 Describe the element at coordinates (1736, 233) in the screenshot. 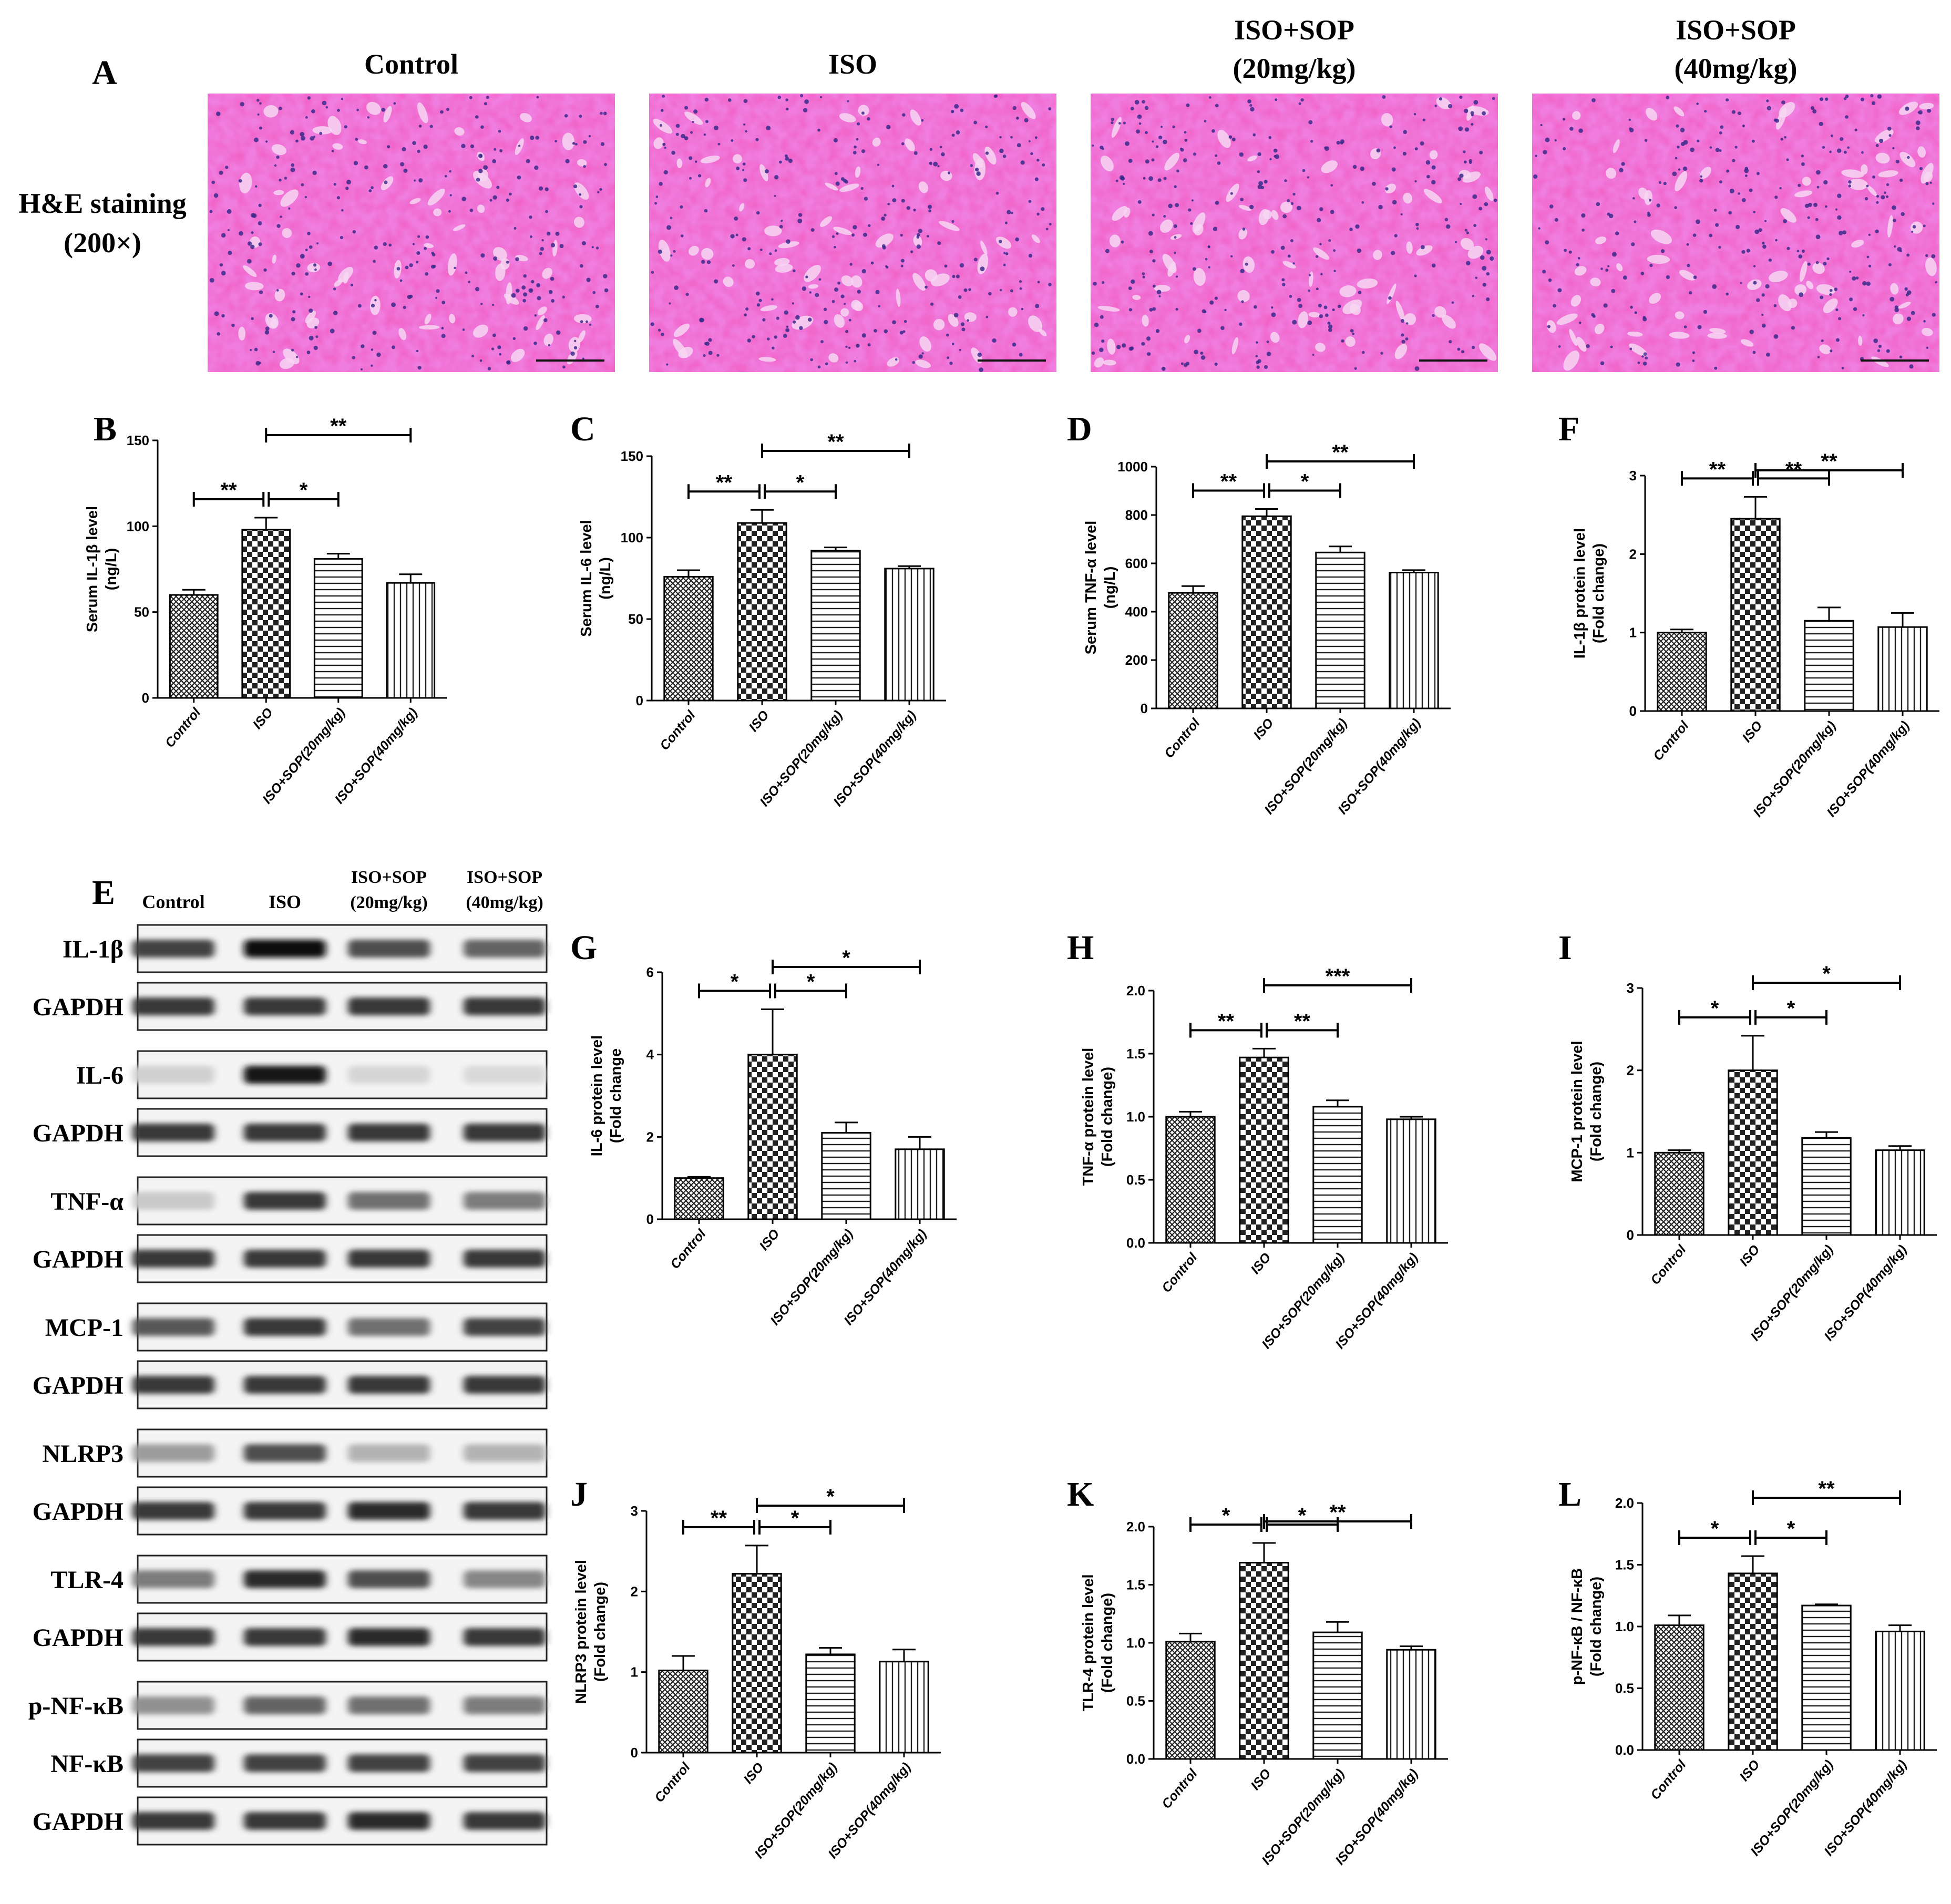

I see `he-micrograph` at that location.